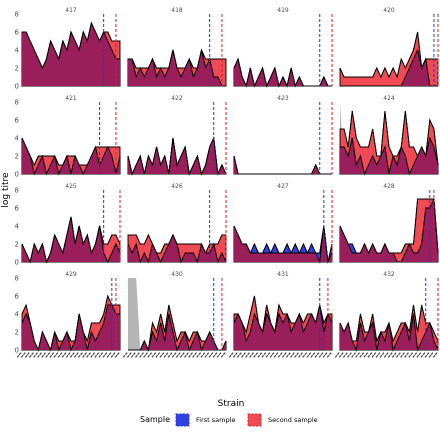 The width and height of the screenshot is (440, 432). Describe the element at coordinates (17, 69) in the screenshot. I see `y-tick-label: 2` at that location.